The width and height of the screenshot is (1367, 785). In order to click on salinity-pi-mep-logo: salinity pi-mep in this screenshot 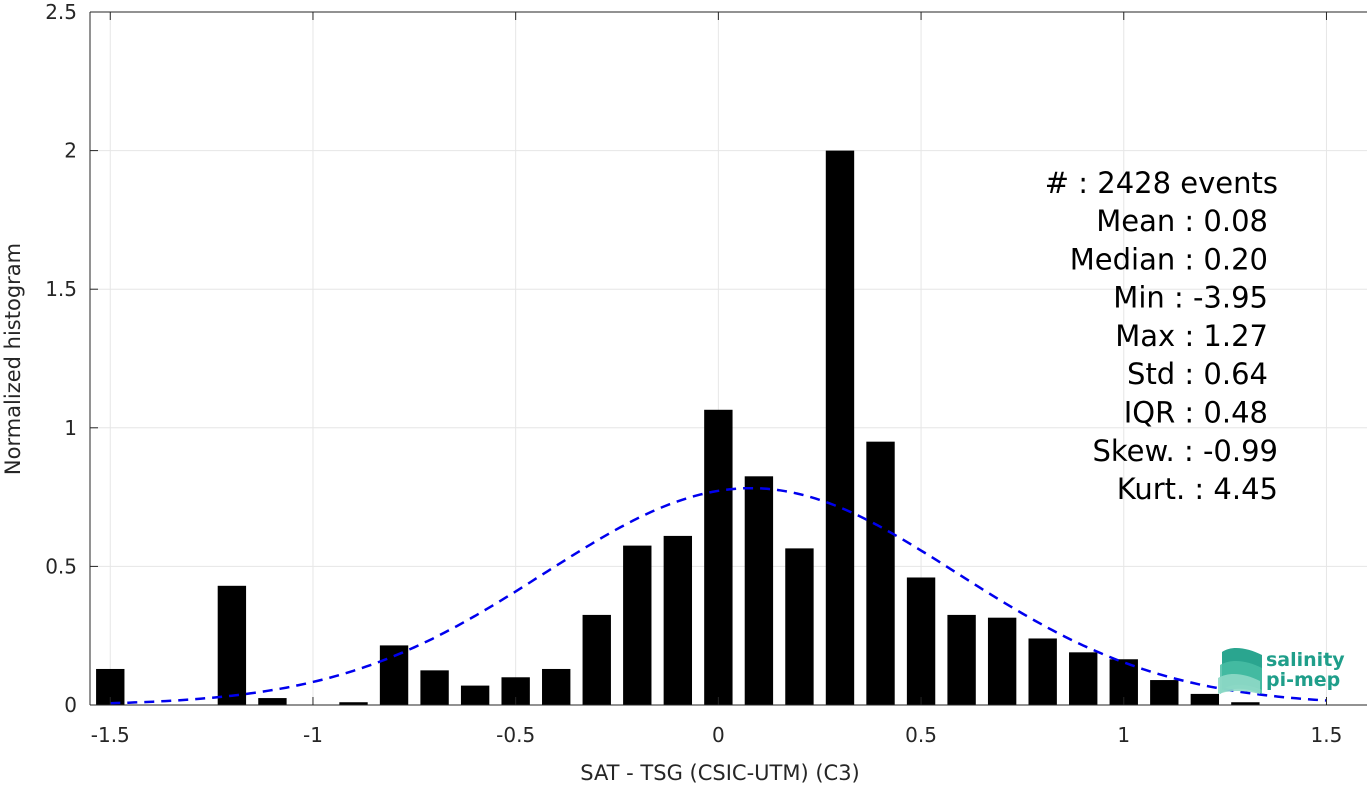, I will do `click(1281, 671)`.